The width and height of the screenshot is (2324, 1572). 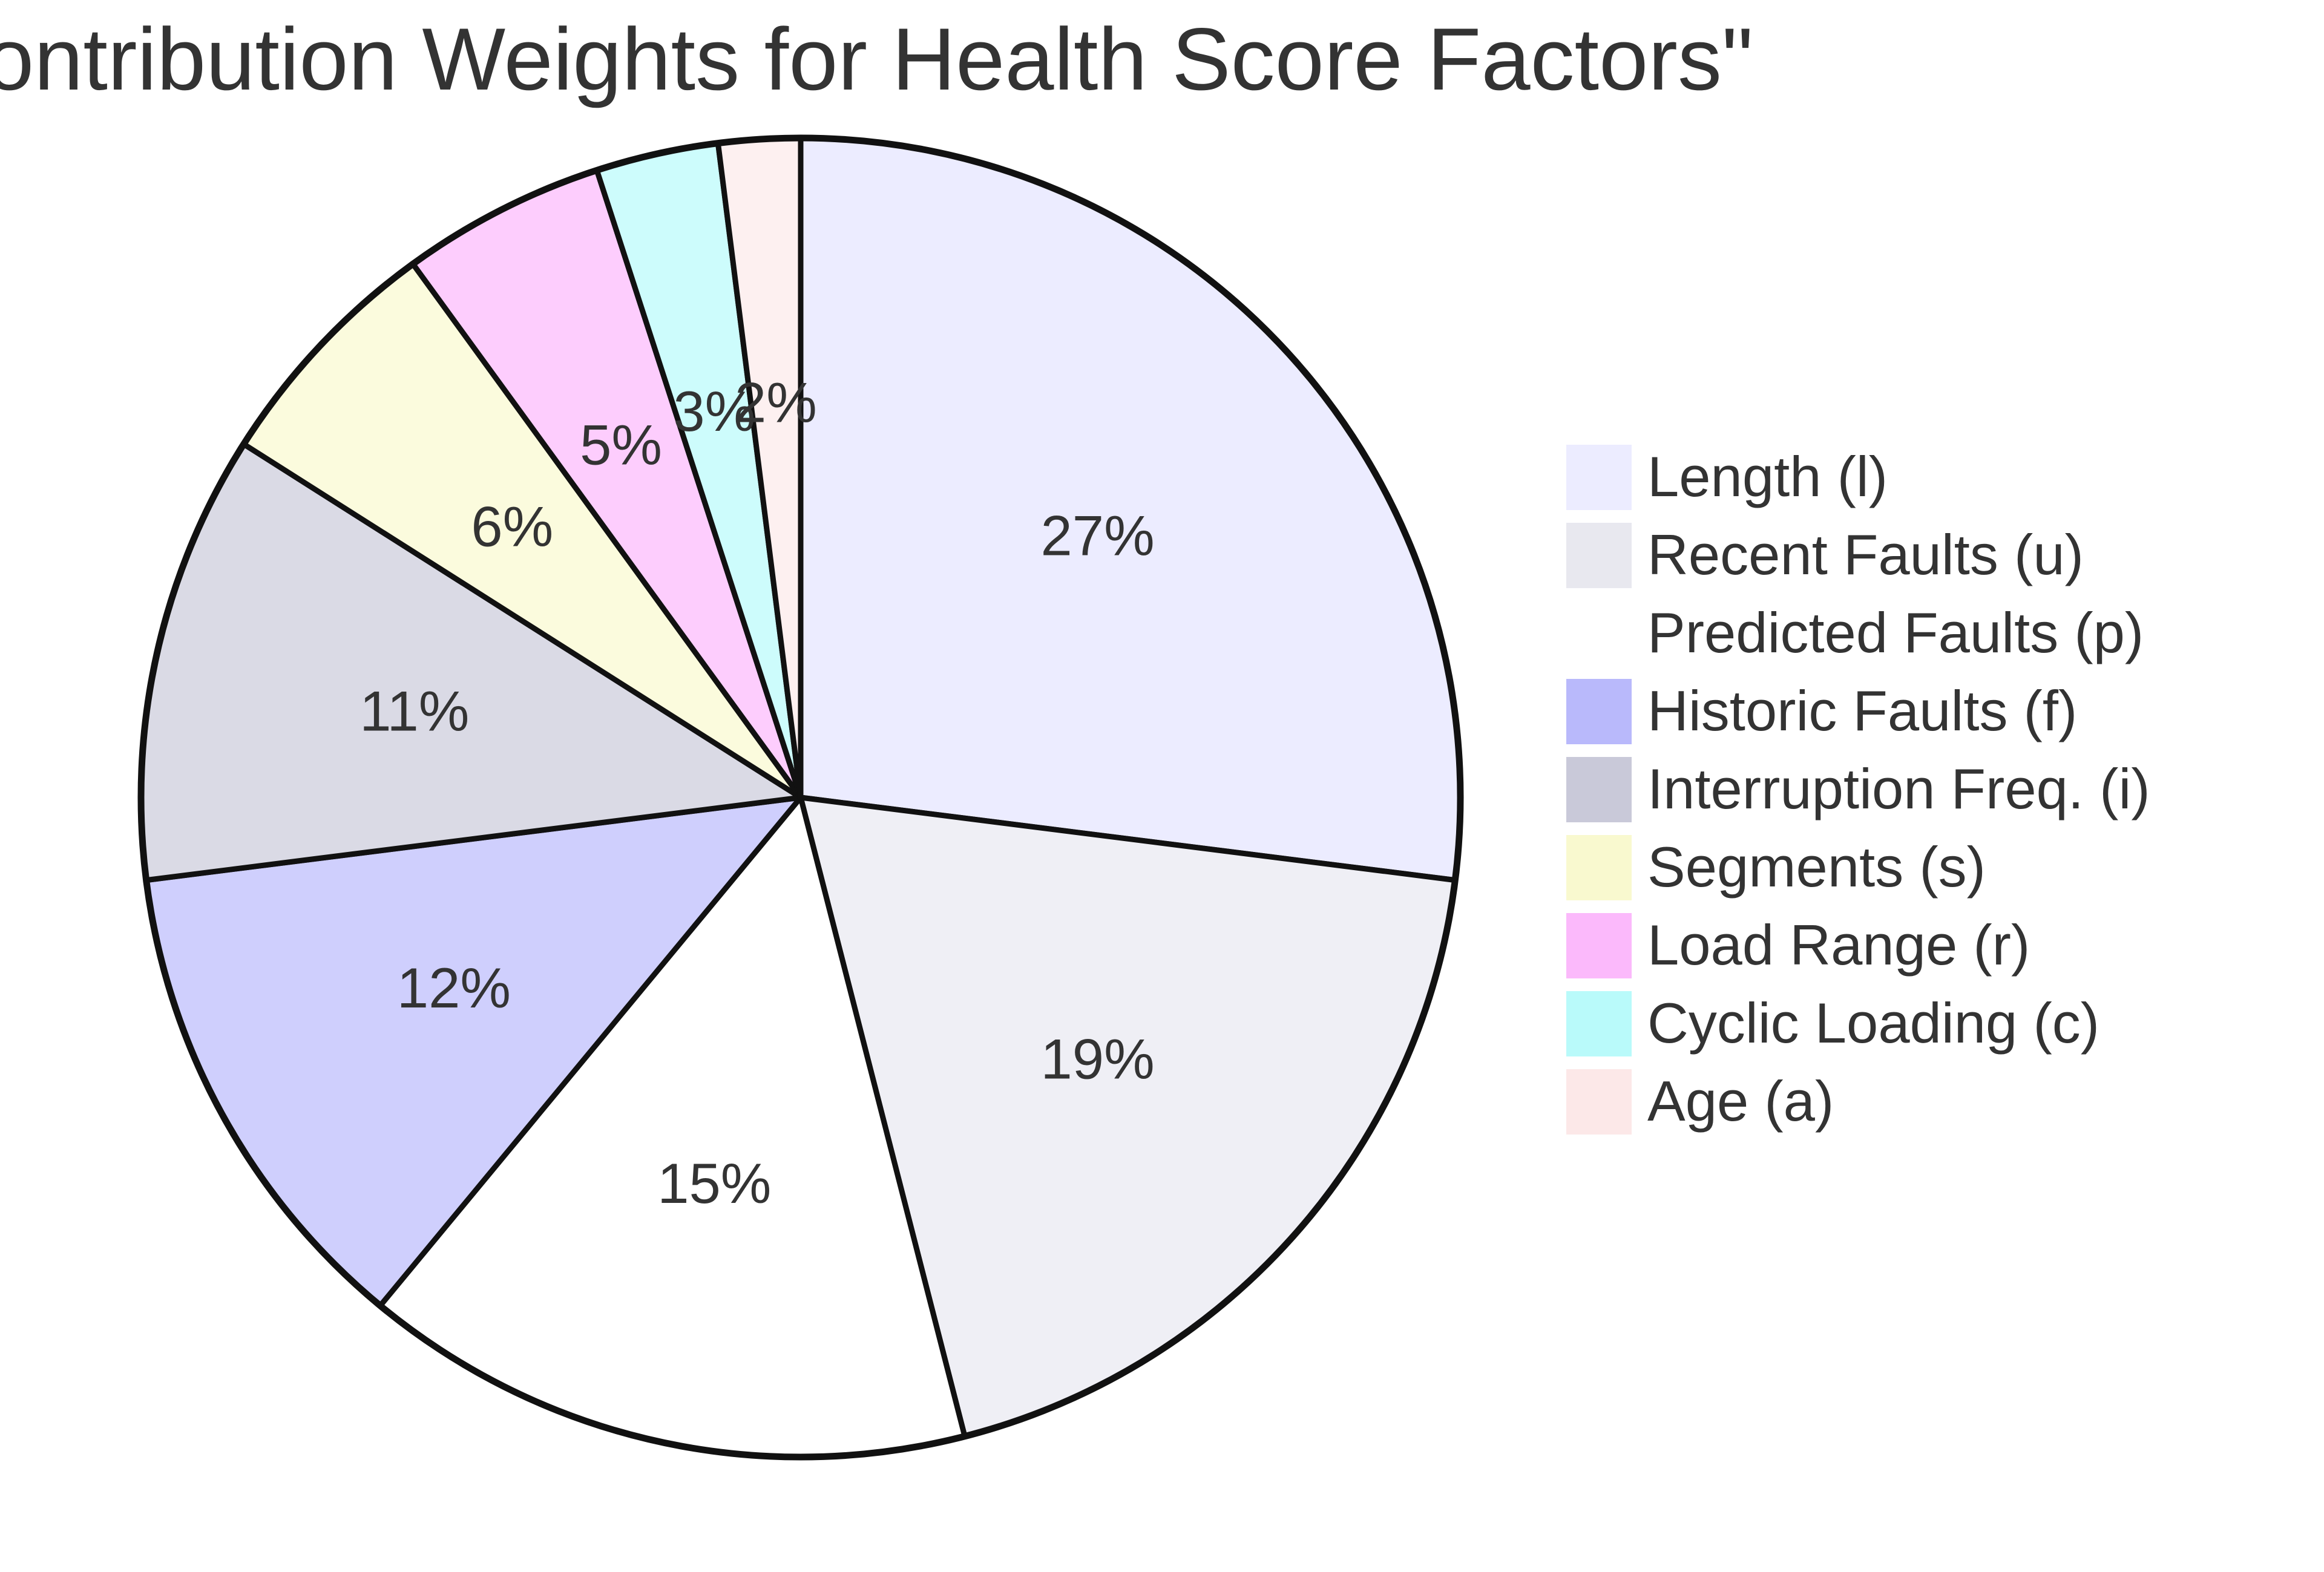 I want to click on legend-label-interruption-freq-i: Interruption Freq. (i), so click(x=1898, y=788).